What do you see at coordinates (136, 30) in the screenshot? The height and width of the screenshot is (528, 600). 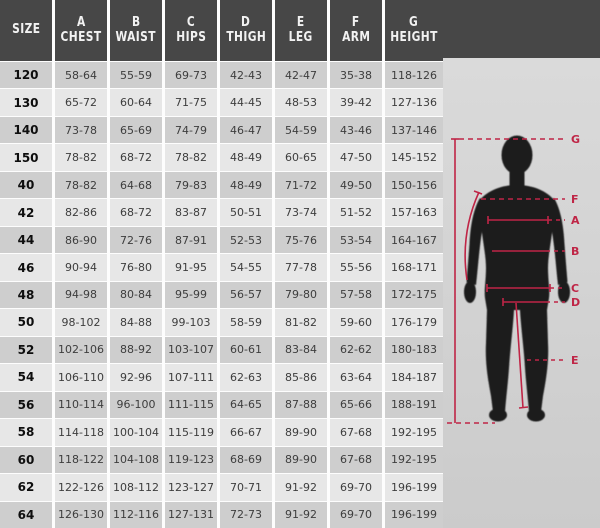 I see `column-header-waist: B WAIST` at bounding box center [136, 30].